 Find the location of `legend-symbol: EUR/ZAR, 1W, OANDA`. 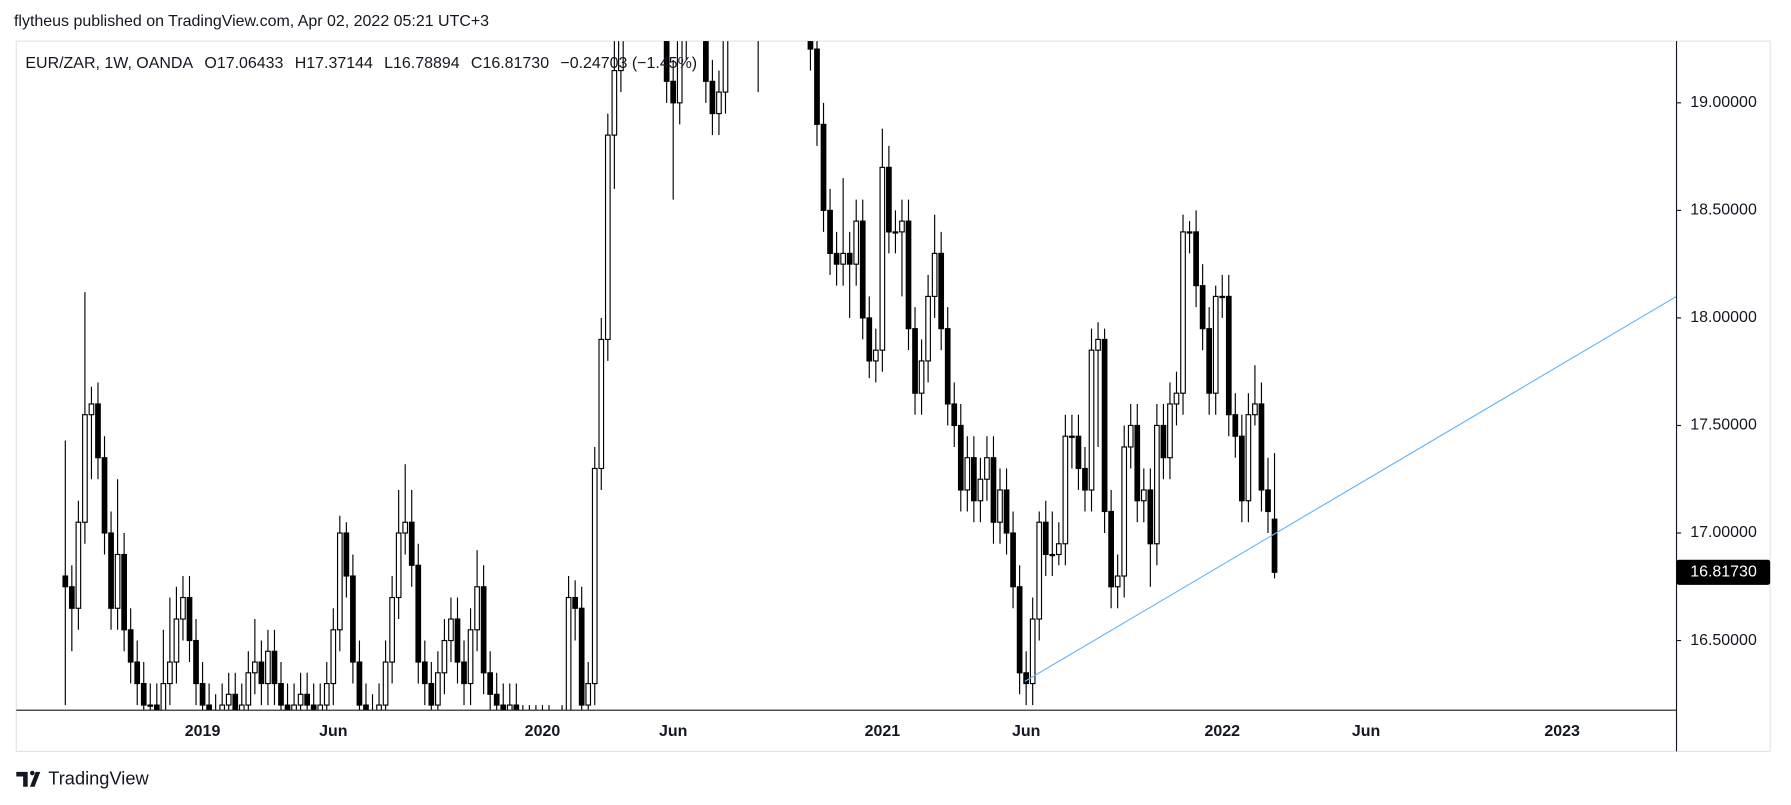

legend-symbol: EUR/ZAR, 1W, OANDA is located at coordinates (109, 63).